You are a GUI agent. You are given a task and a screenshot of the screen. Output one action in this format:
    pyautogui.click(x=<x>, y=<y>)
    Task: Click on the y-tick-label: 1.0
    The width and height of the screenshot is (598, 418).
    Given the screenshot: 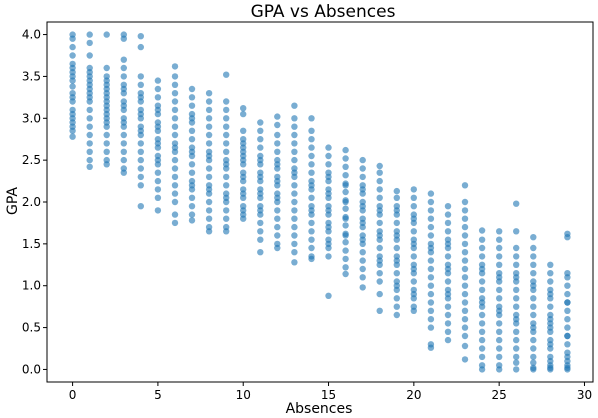 What is the action you would take?
    pyautogui.click(x=31, y=286)
    